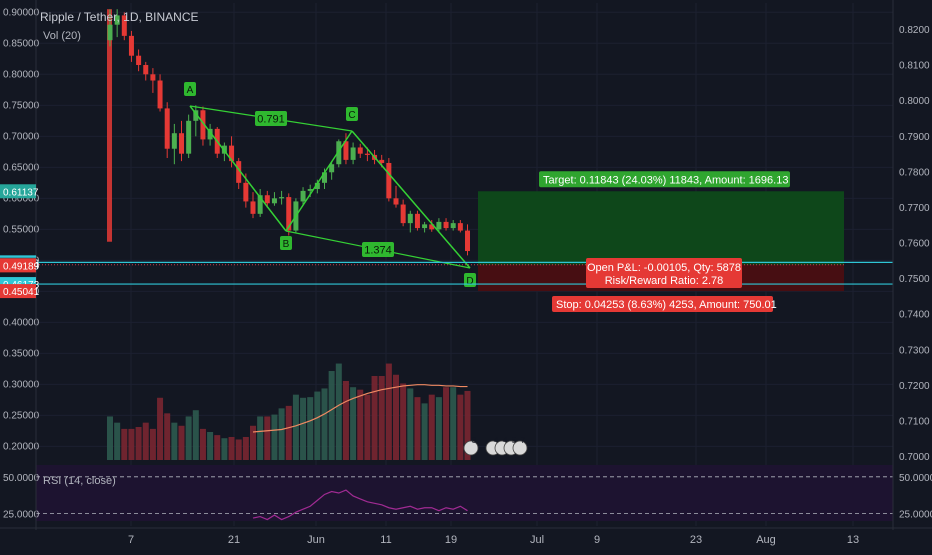 The height and width of the screenshot is (555, 932). I want to click on point-label: C, so click(351, 115).